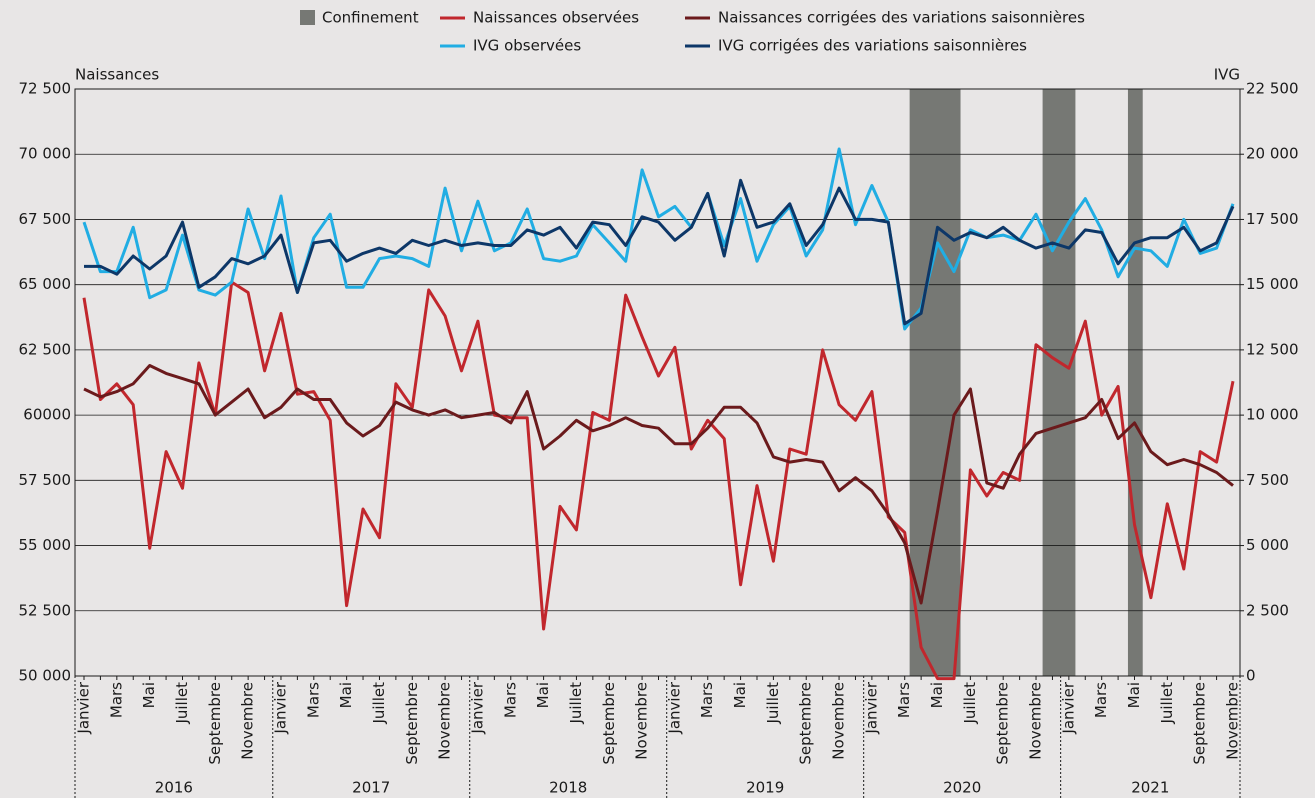 Image resolution: width=1315 pixels, height=798 pixels. I want to click on y2-tick-label: 5 000, so click(1267, 545).